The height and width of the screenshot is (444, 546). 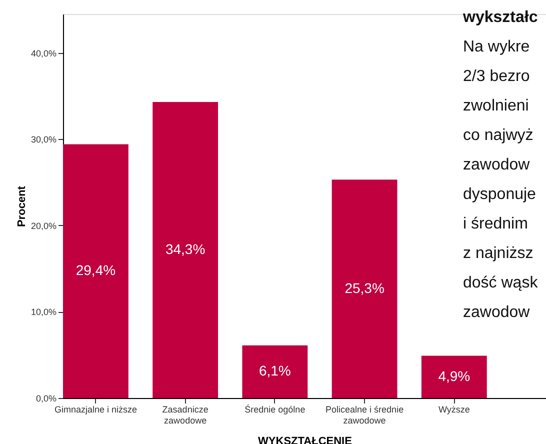 What do you see at coordinates (499, 194) in the screenshot?
I see `annotation: dysponuje` at bounding box center [499, 194].